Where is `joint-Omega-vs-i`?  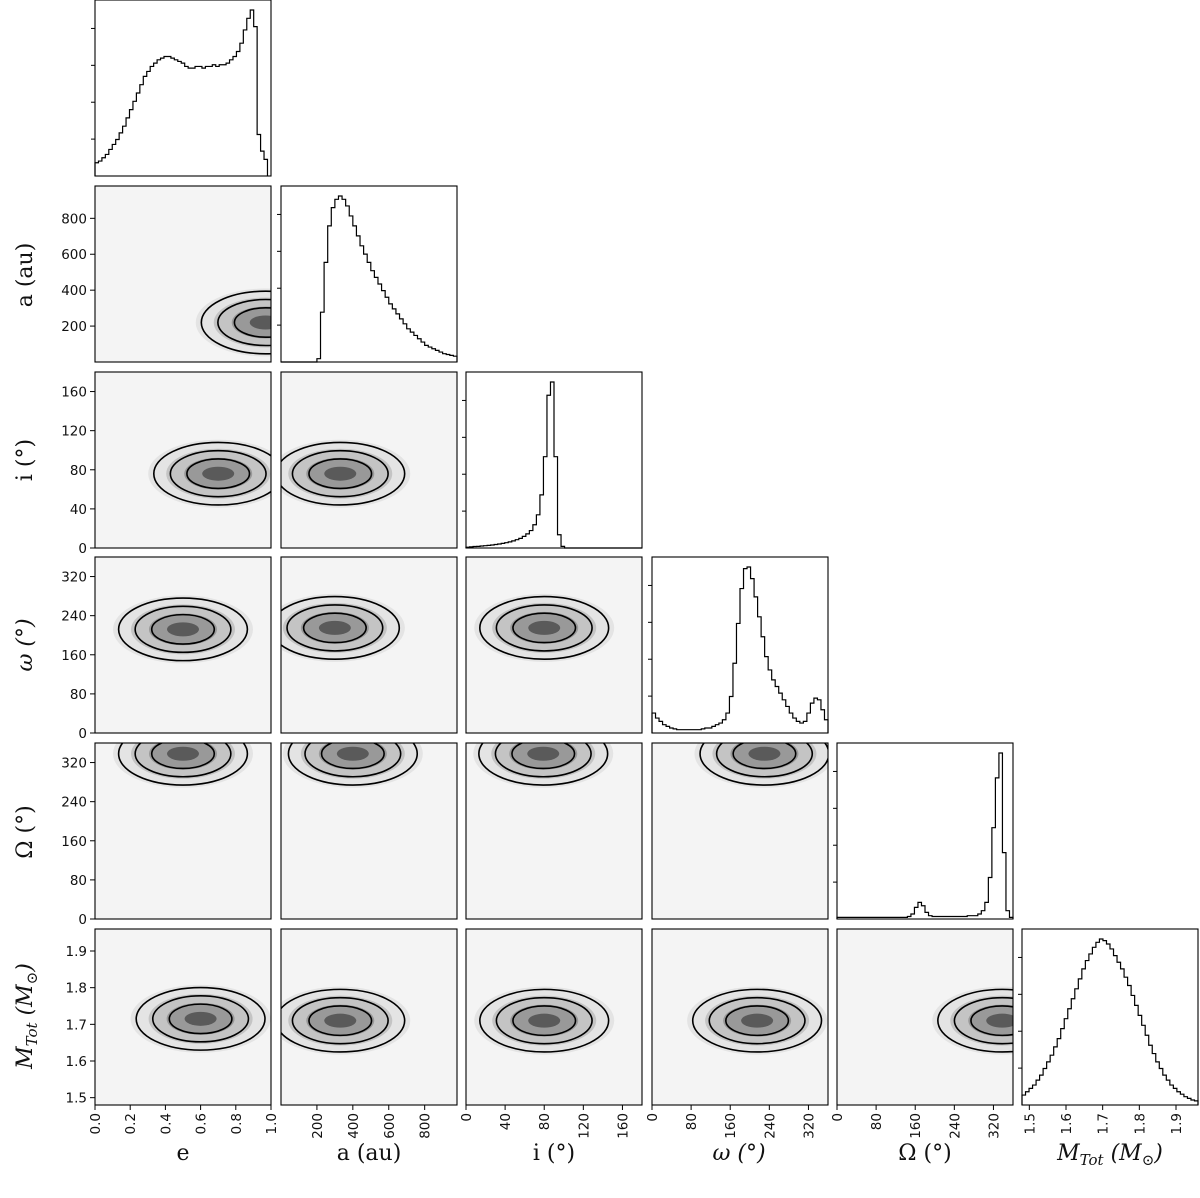 joint-Omega-vs-i is located at coordinates (554, 831).